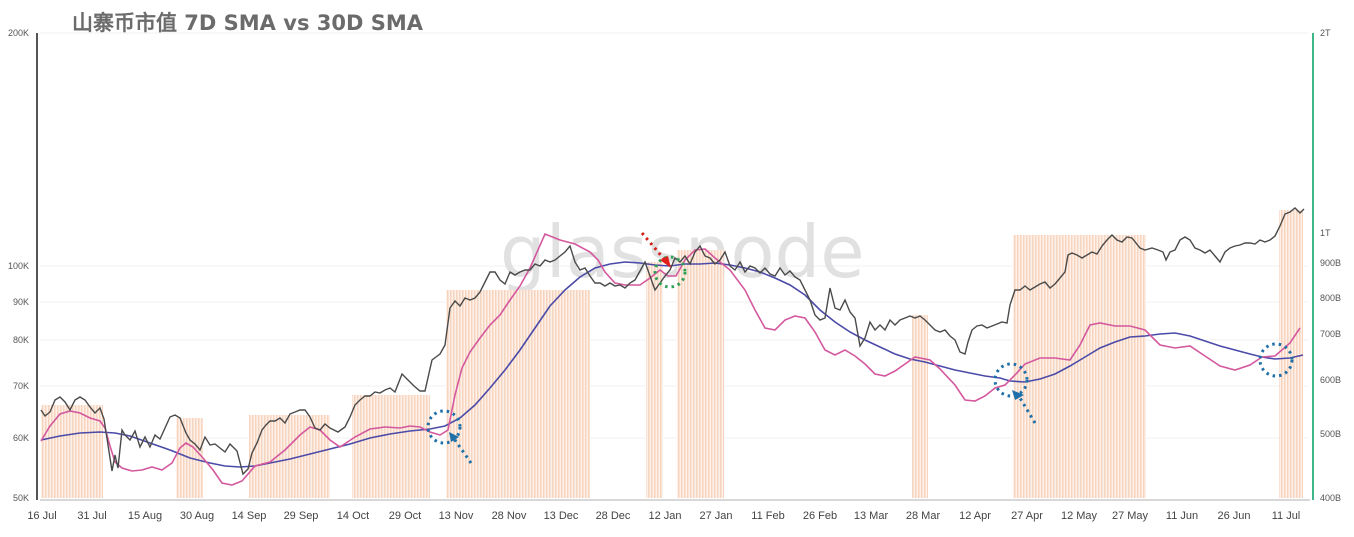  I want to click on svg-text: 100K, so click(18, 266).